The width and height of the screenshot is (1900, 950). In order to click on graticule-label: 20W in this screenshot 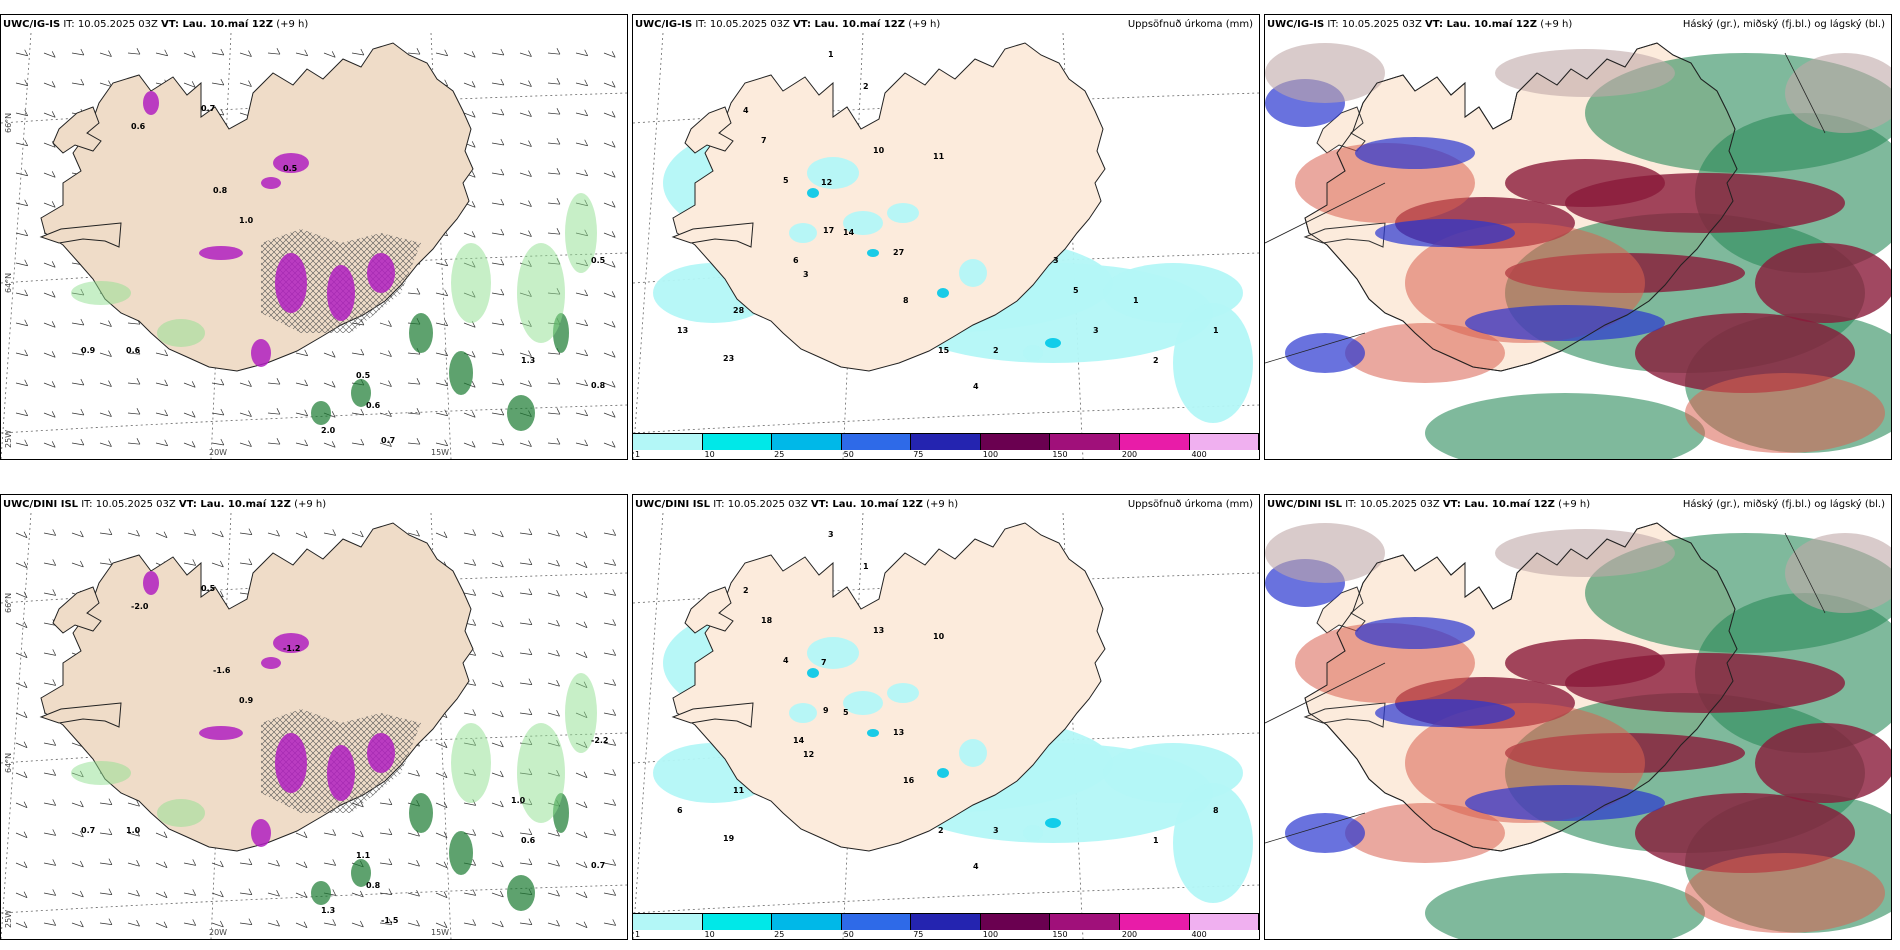, I will do `click(218, 452)`.